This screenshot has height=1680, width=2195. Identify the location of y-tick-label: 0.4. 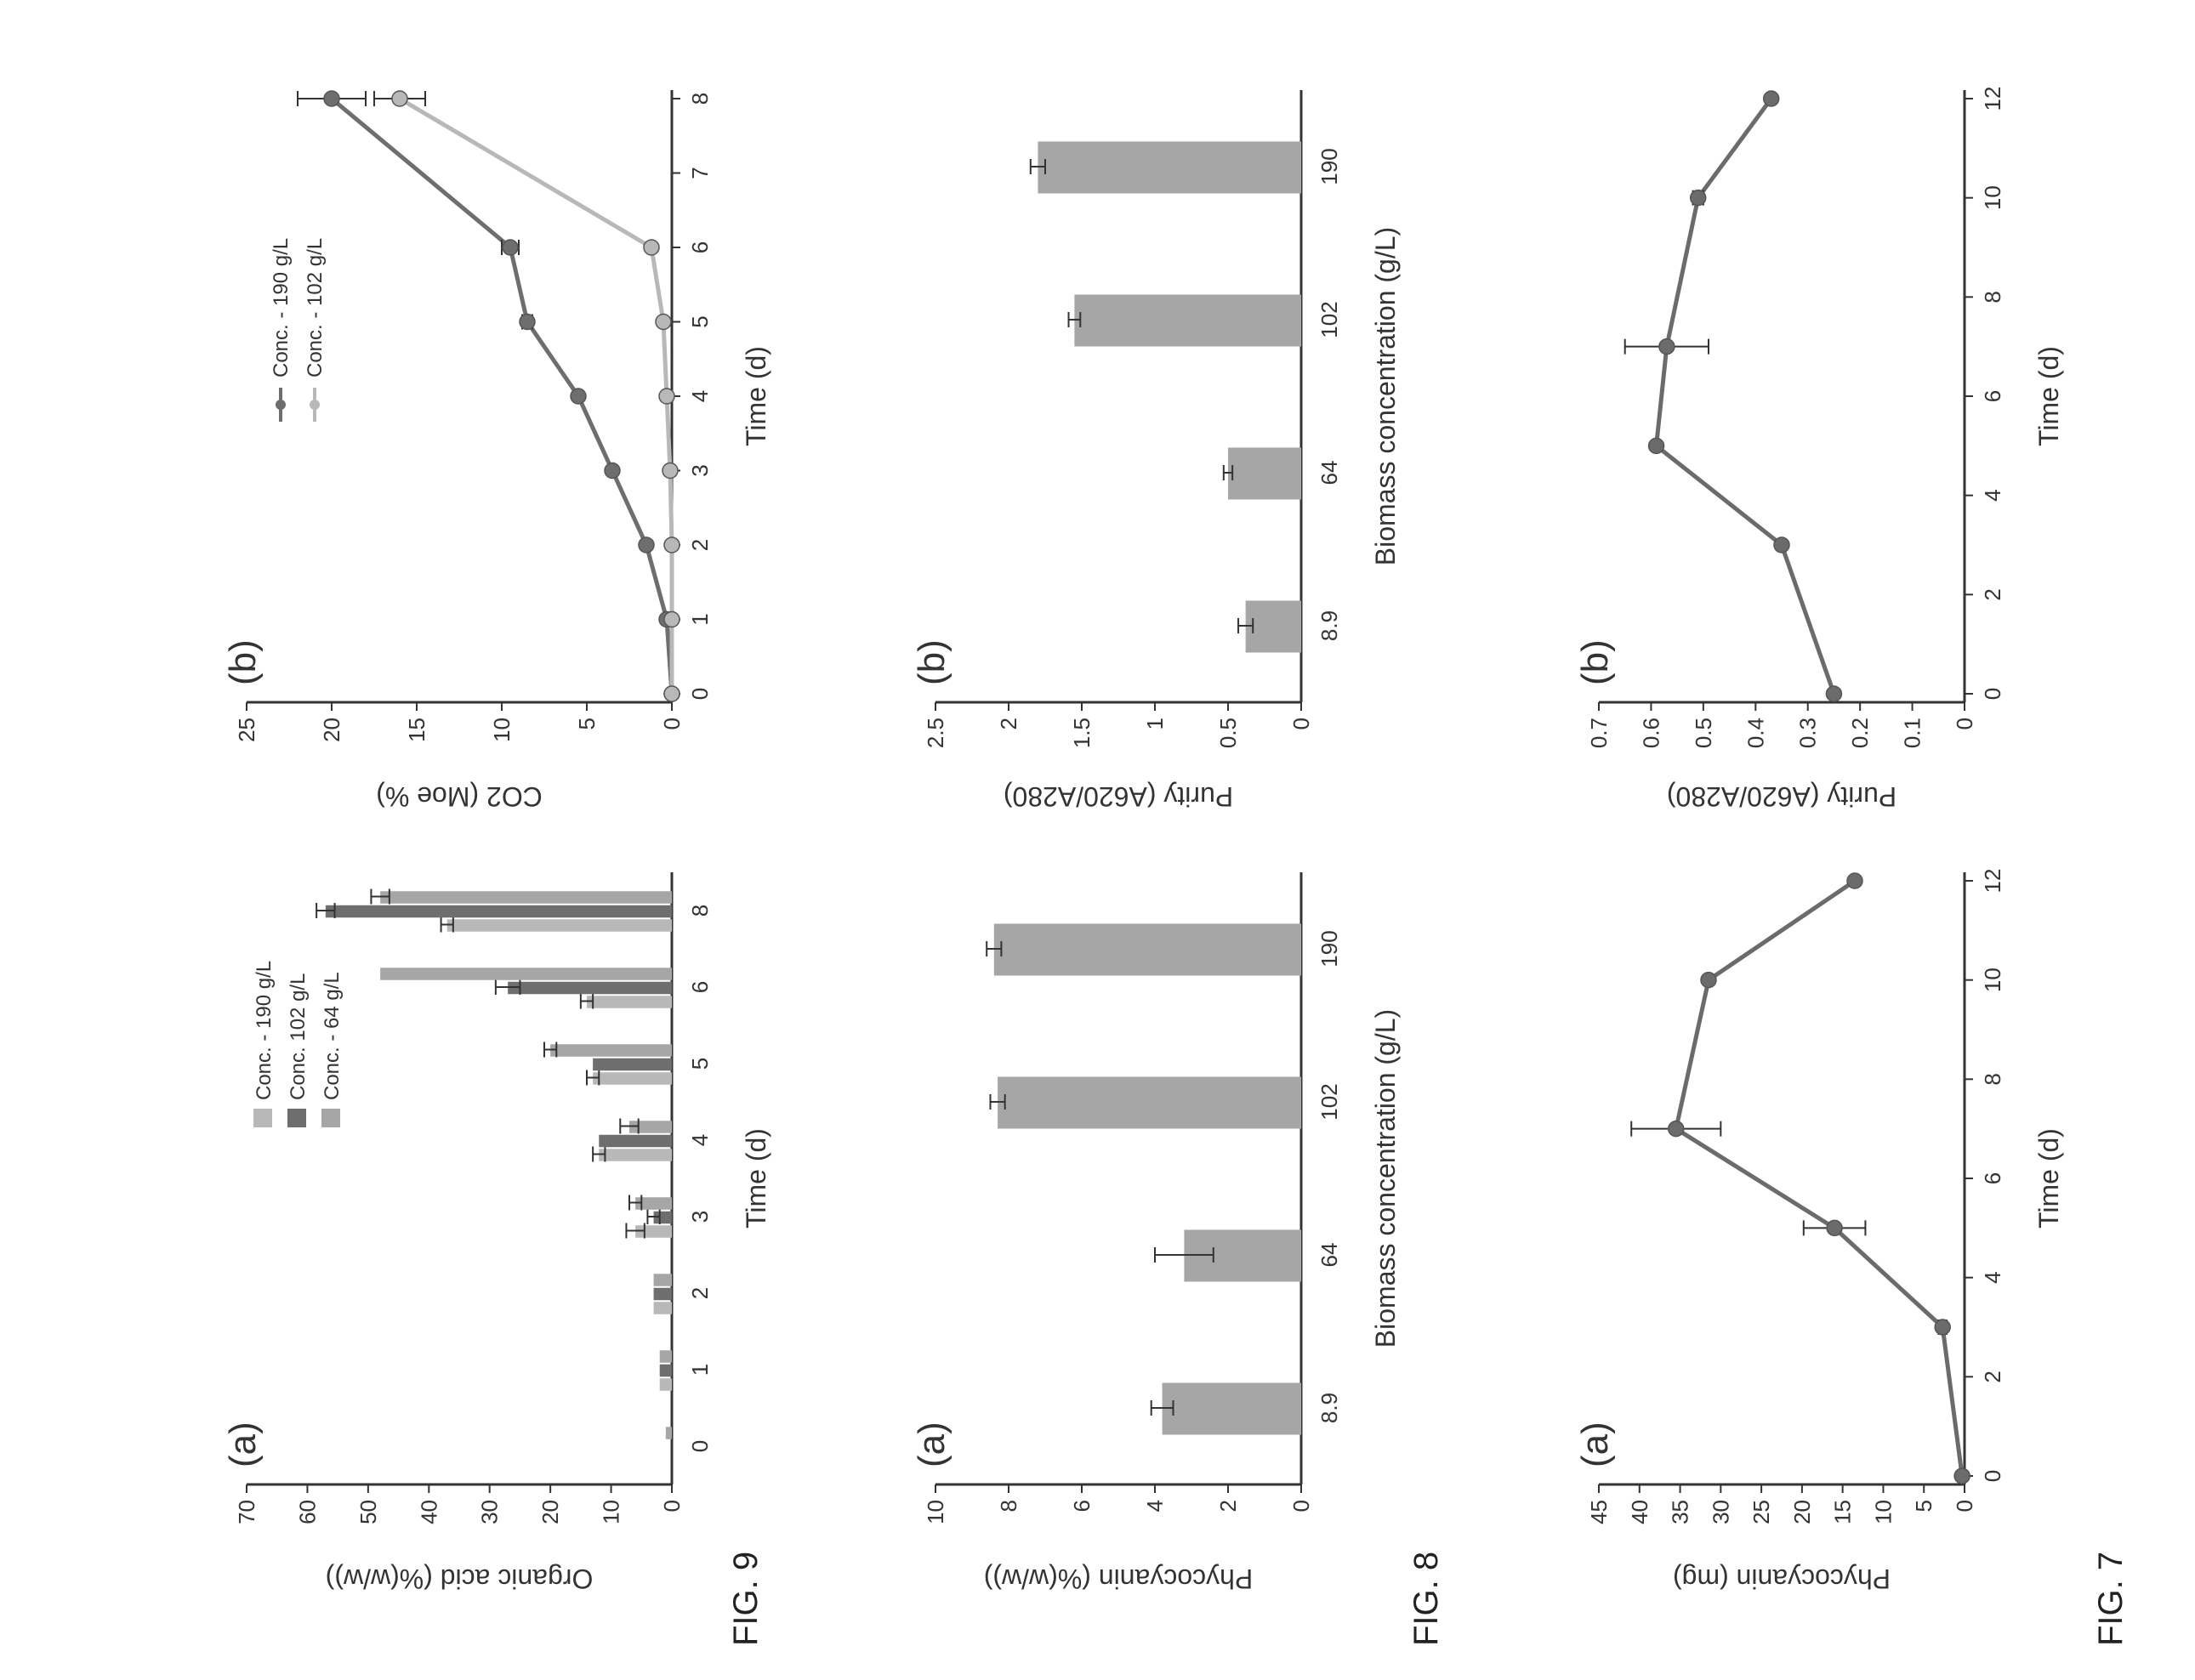
(1755, 733).